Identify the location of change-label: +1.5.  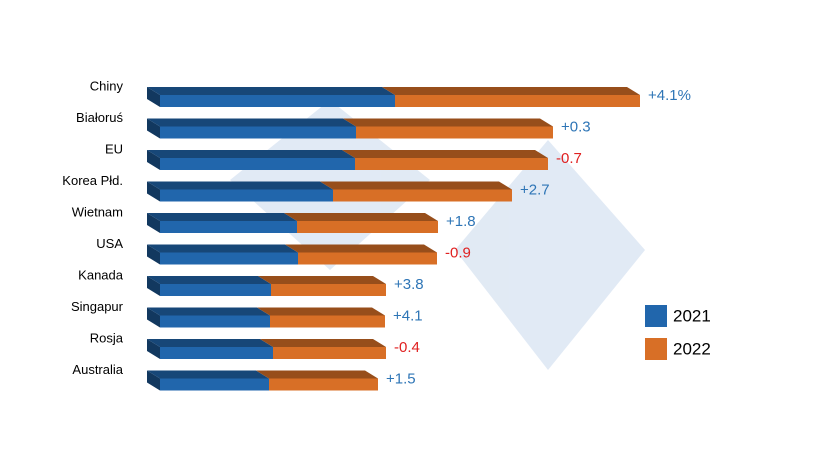
(401, 378).